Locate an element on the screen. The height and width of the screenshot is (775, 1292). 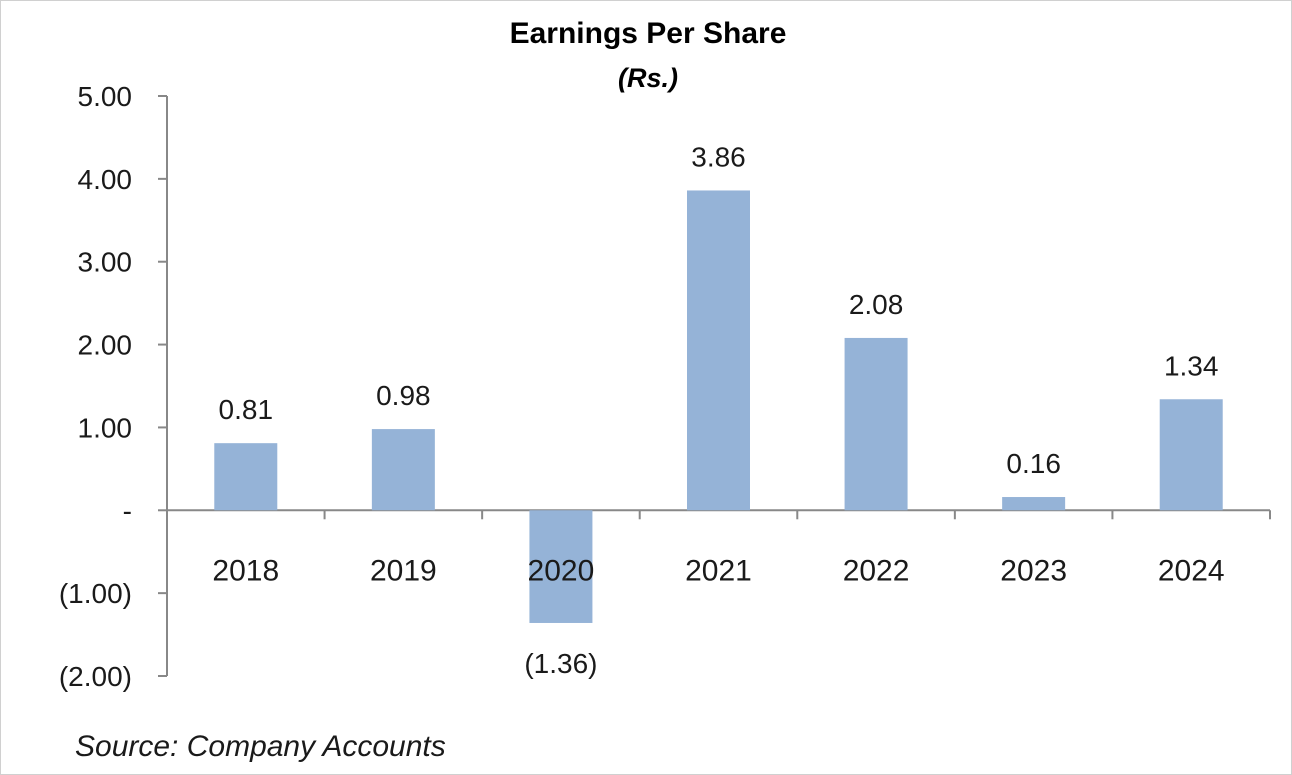
x-tick-label-2024: 2024 is located at coordinates (1191, 570).